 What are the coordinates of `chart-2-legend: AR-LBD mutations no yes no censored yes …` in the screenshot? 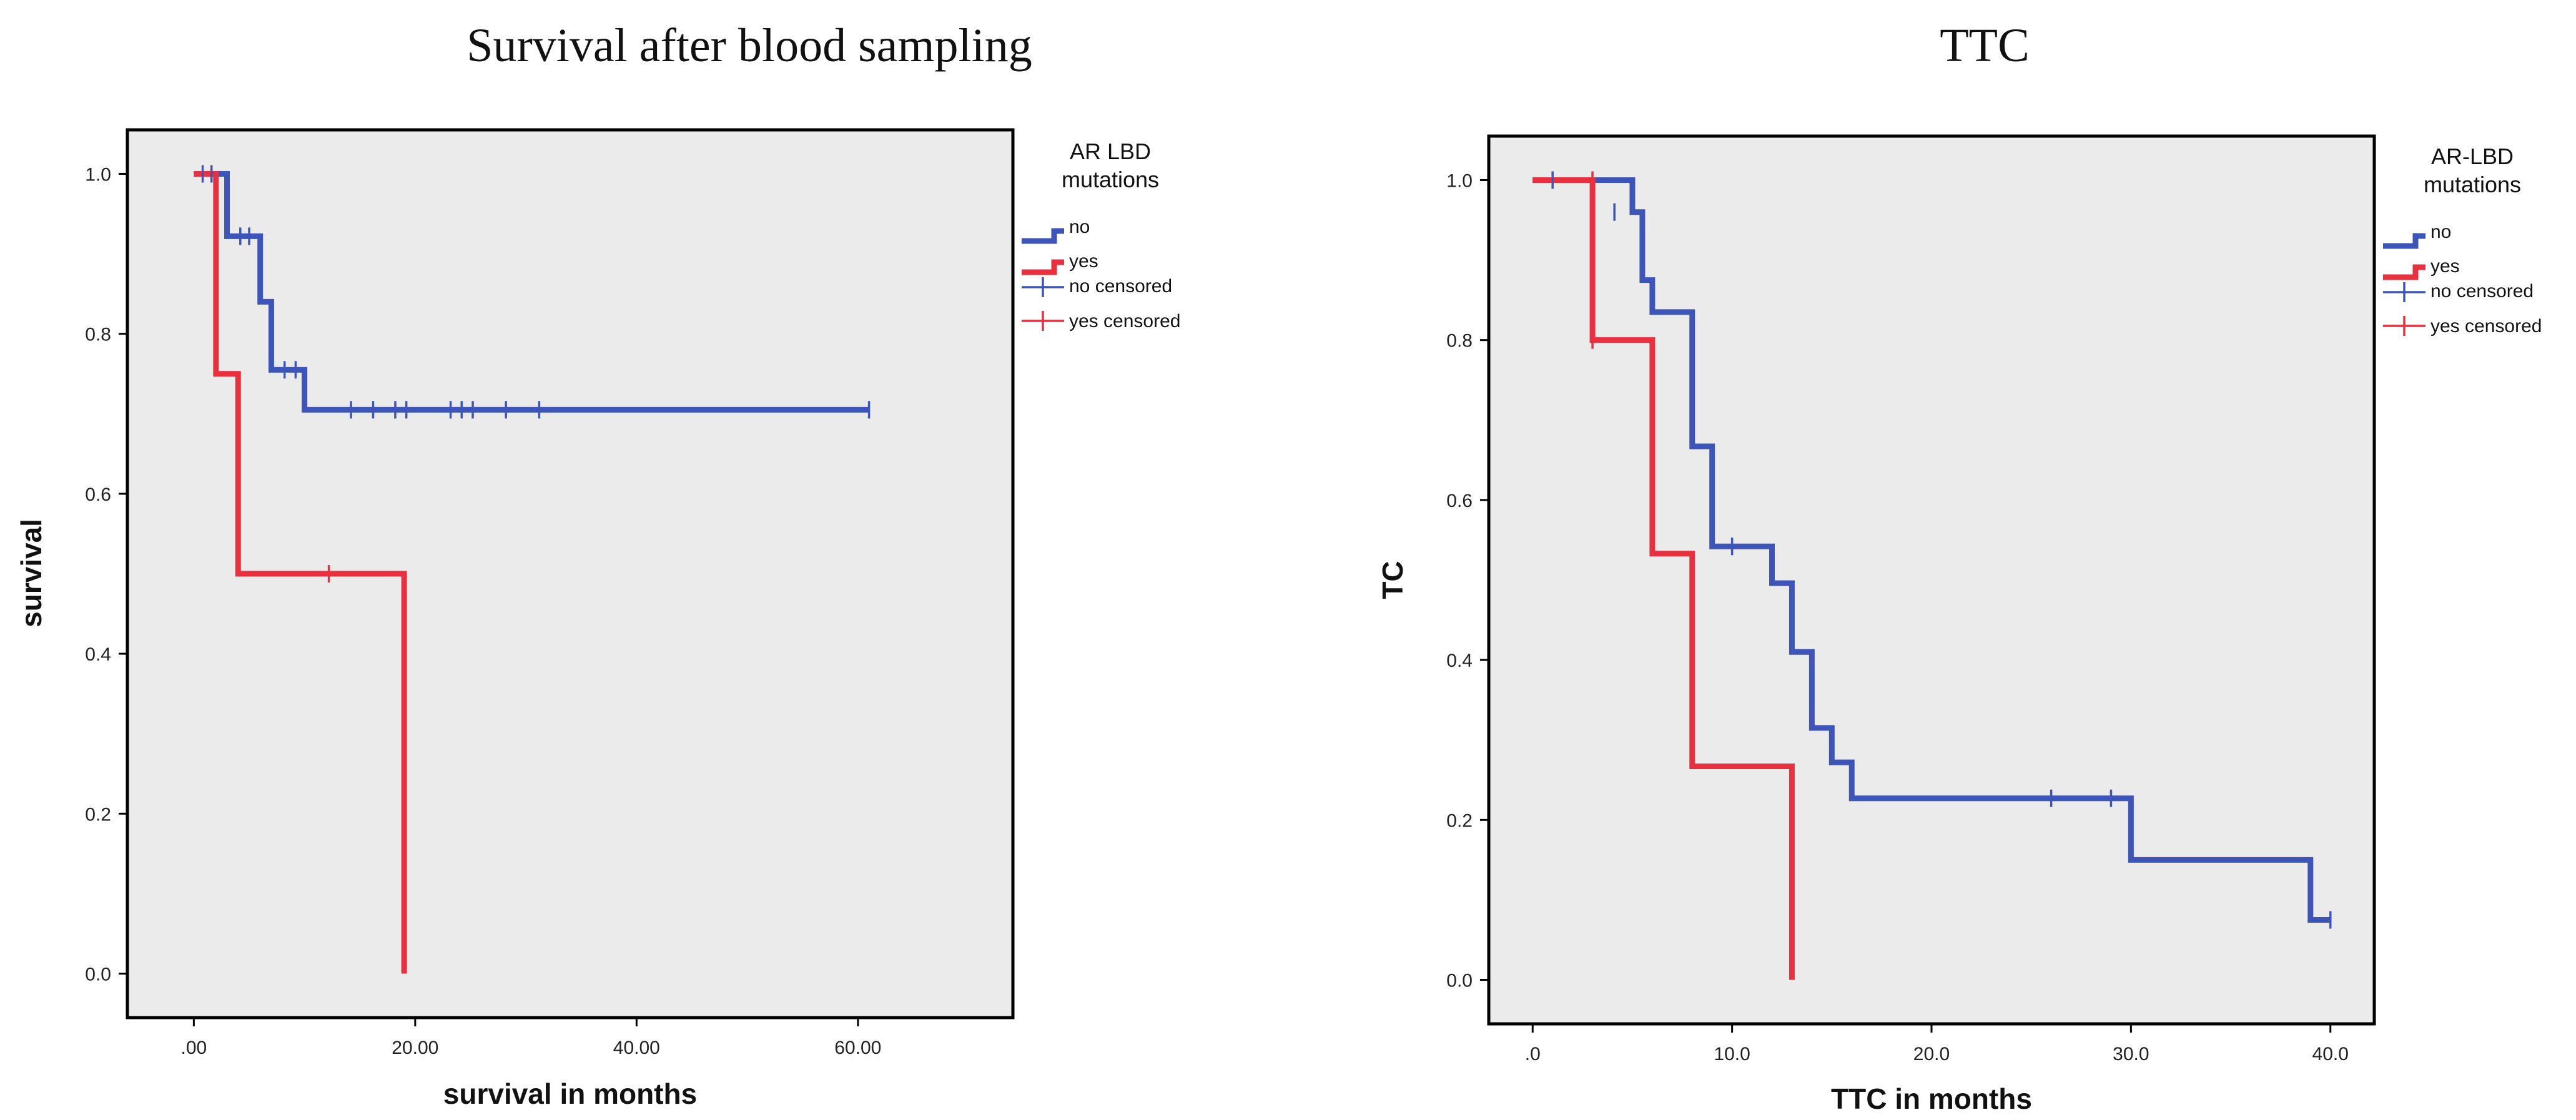 It's located at (2462, 240).